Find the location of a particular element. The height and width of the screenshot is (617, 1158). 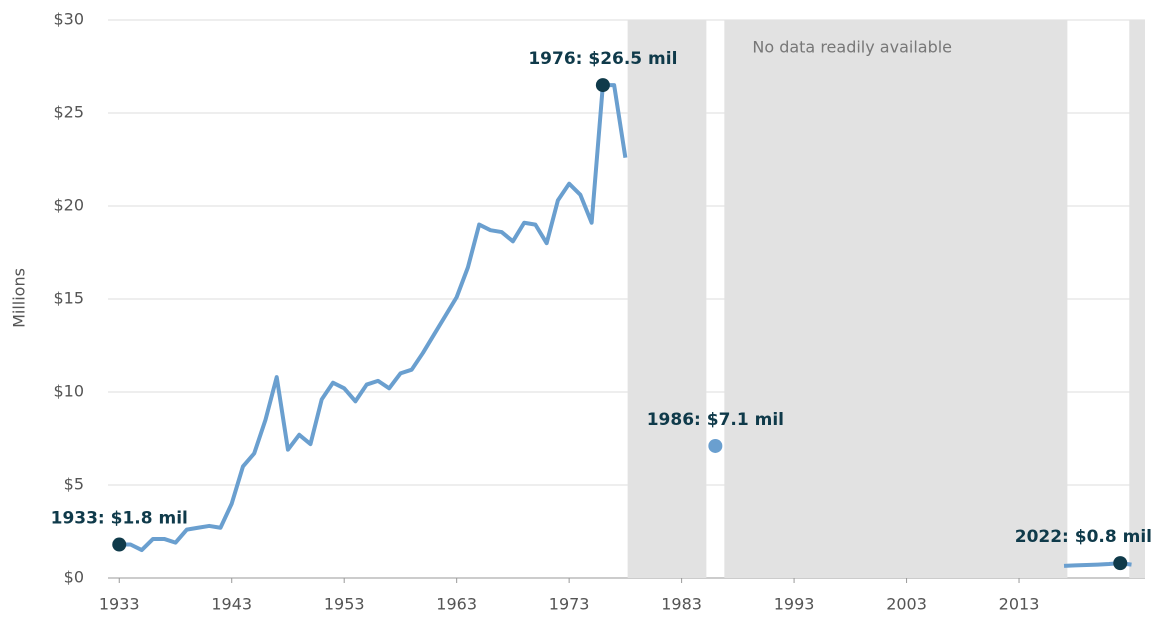

y-axis-label: Millions is located at coordinates (19, 298).